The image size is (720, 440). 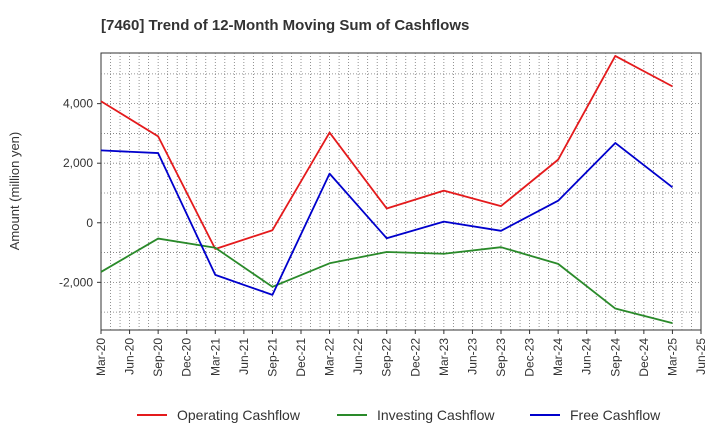 What do you see at coordinates (130, 356) in the screenshot?
I see `x-tick-label: Jun-20` at bounding box center [130, 356].